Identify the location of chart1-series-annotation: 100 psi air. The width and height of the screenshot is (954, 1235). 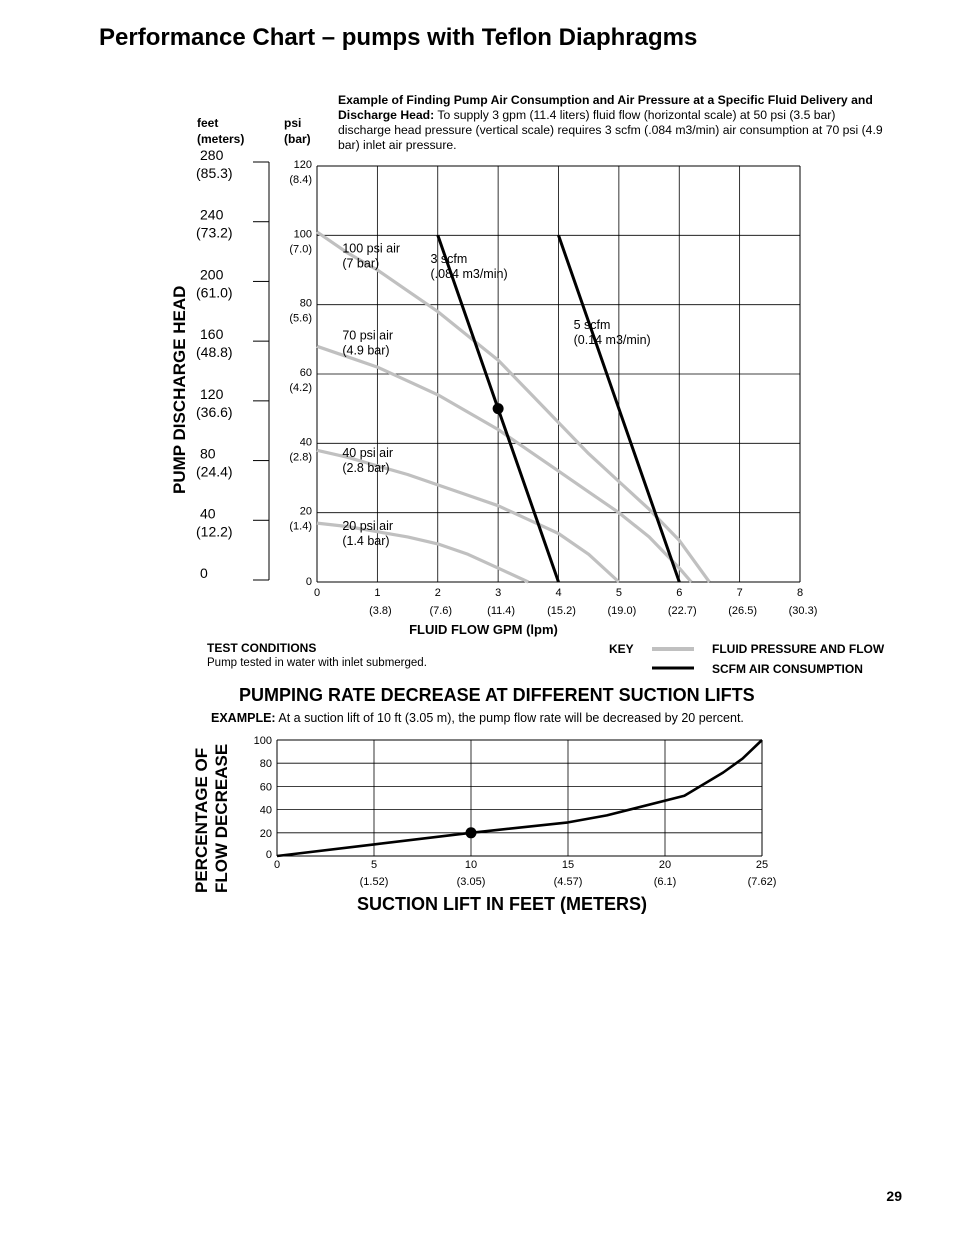
(371, 249).